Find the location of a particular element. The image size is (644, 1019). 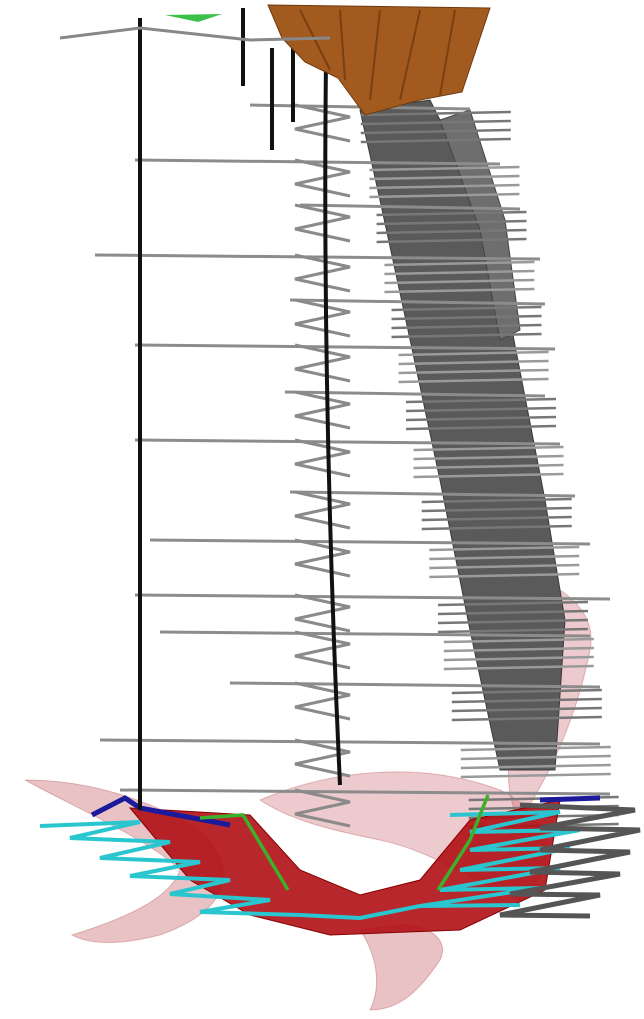

open-pit is located at coordinates (379, 60).